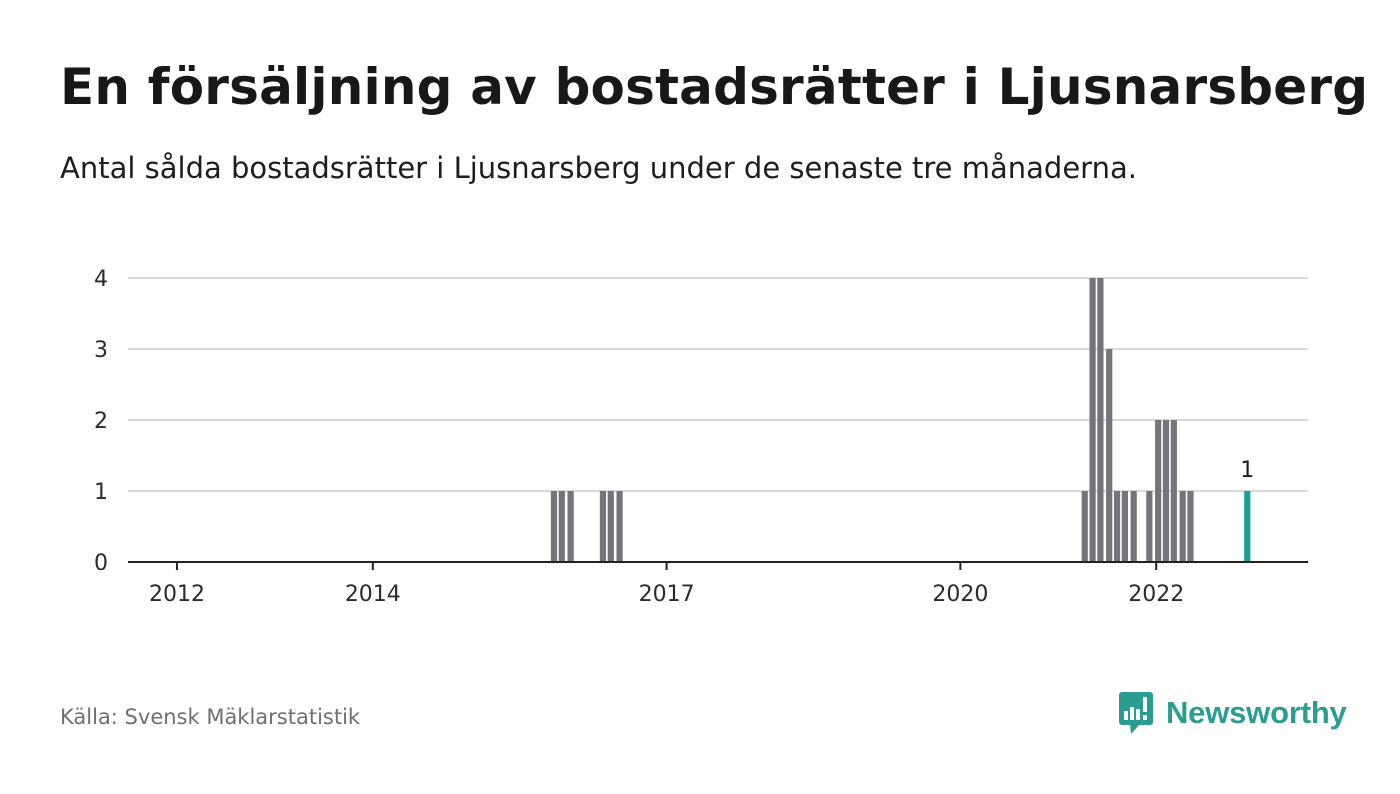 This screenshot has height=794, width=1400. I want to click on y-tick-label: 0, so click(101, 563).